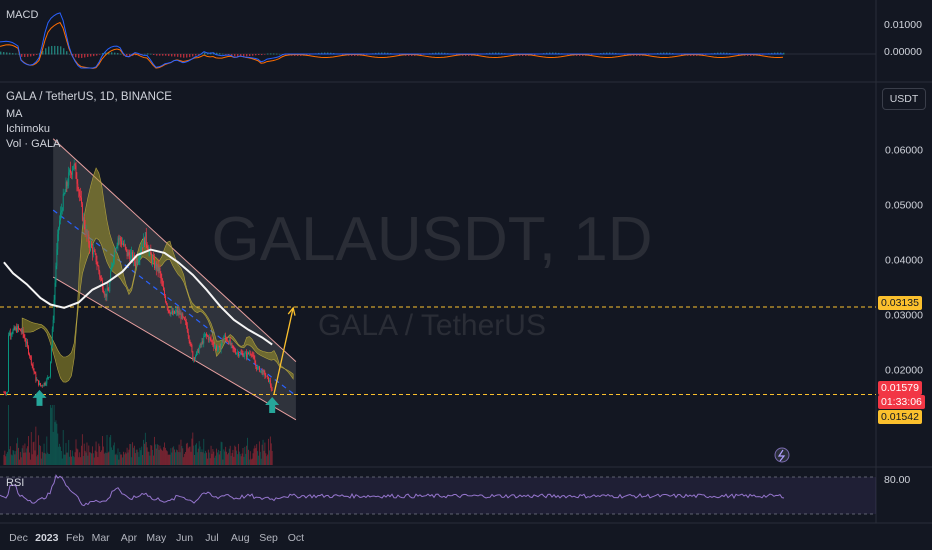 The height and width of the screenshot is (550, 932). Describe the element at coordinates (33, 144) in the screenshot. I see `indicator-volume: Vol · GALA` at that location.